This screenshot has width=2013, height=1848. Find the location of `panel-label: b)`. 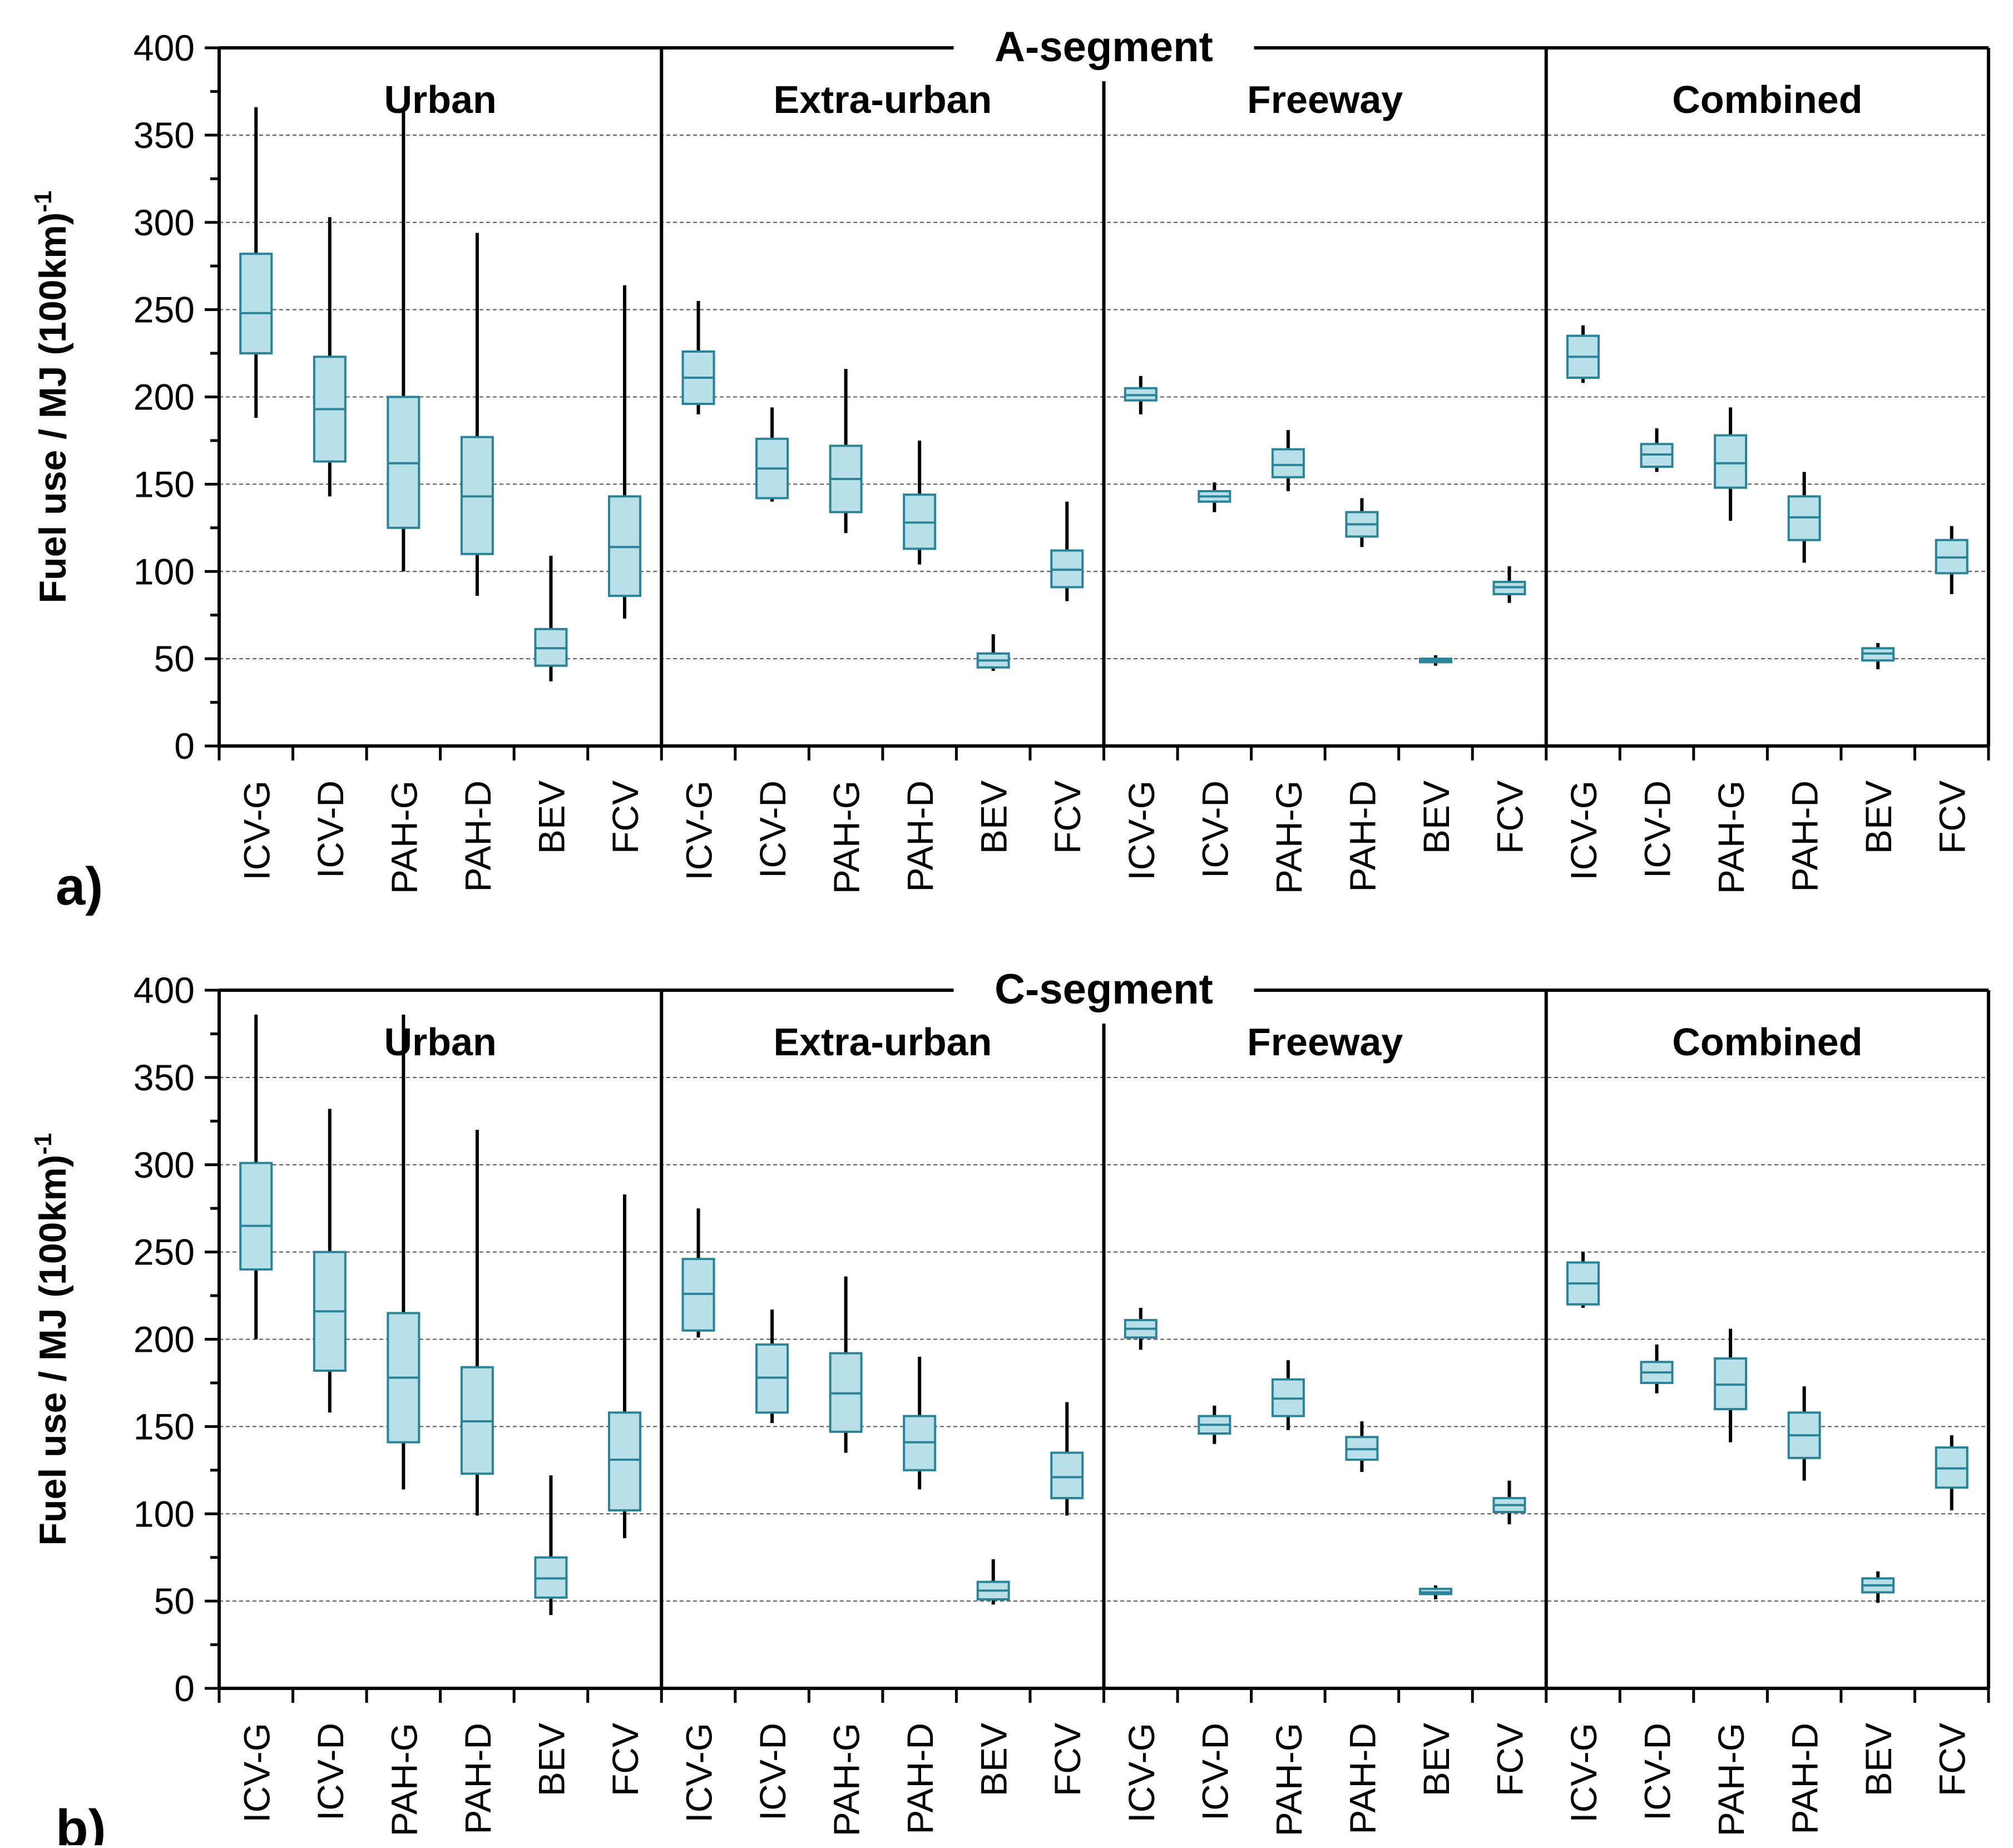

panel-label: b) is located at coordinates (81, 1822).